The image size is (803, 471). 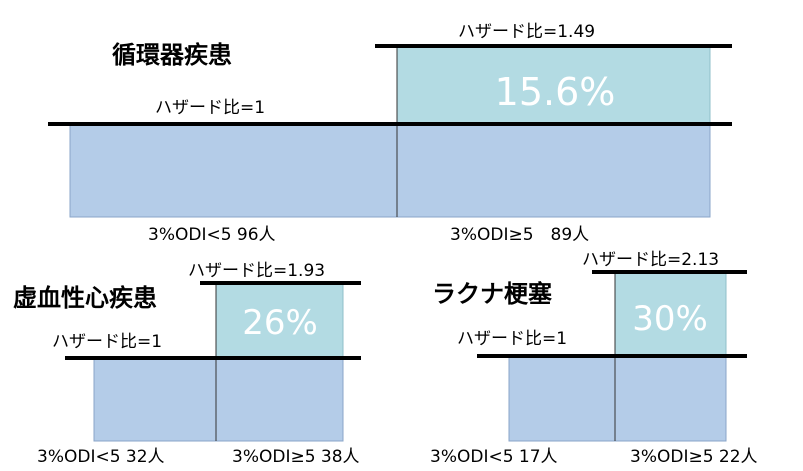 I want to click on increase-label: 26%, so click(x=280, y=323).